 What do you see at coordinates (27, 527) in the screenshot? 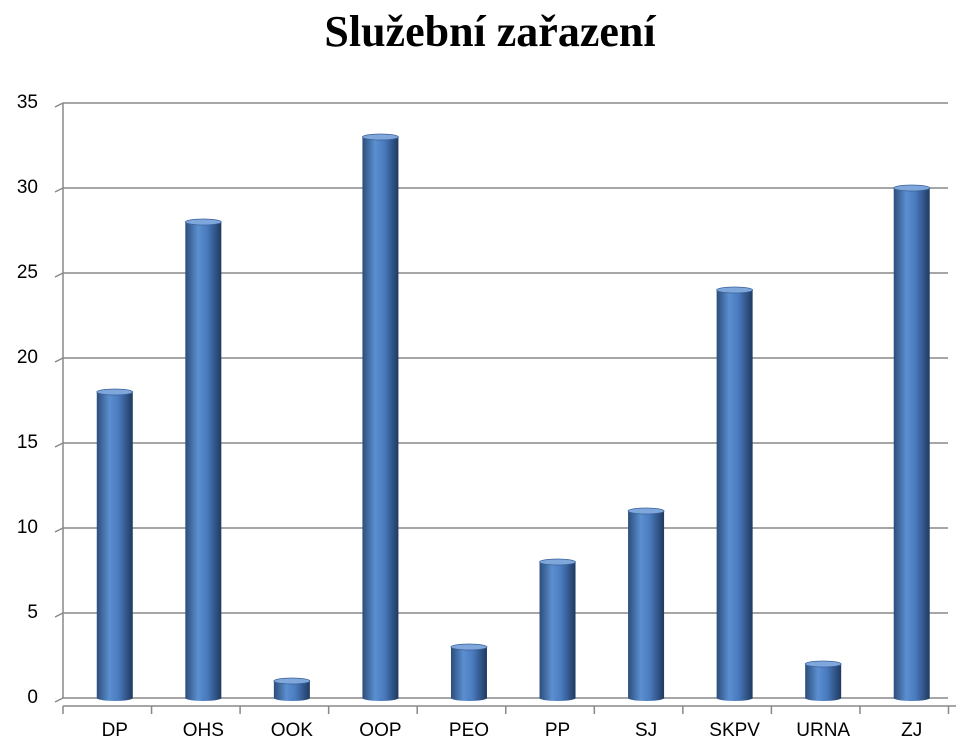
I see `y-tick-label: 10` at bounding box center [27, 527].